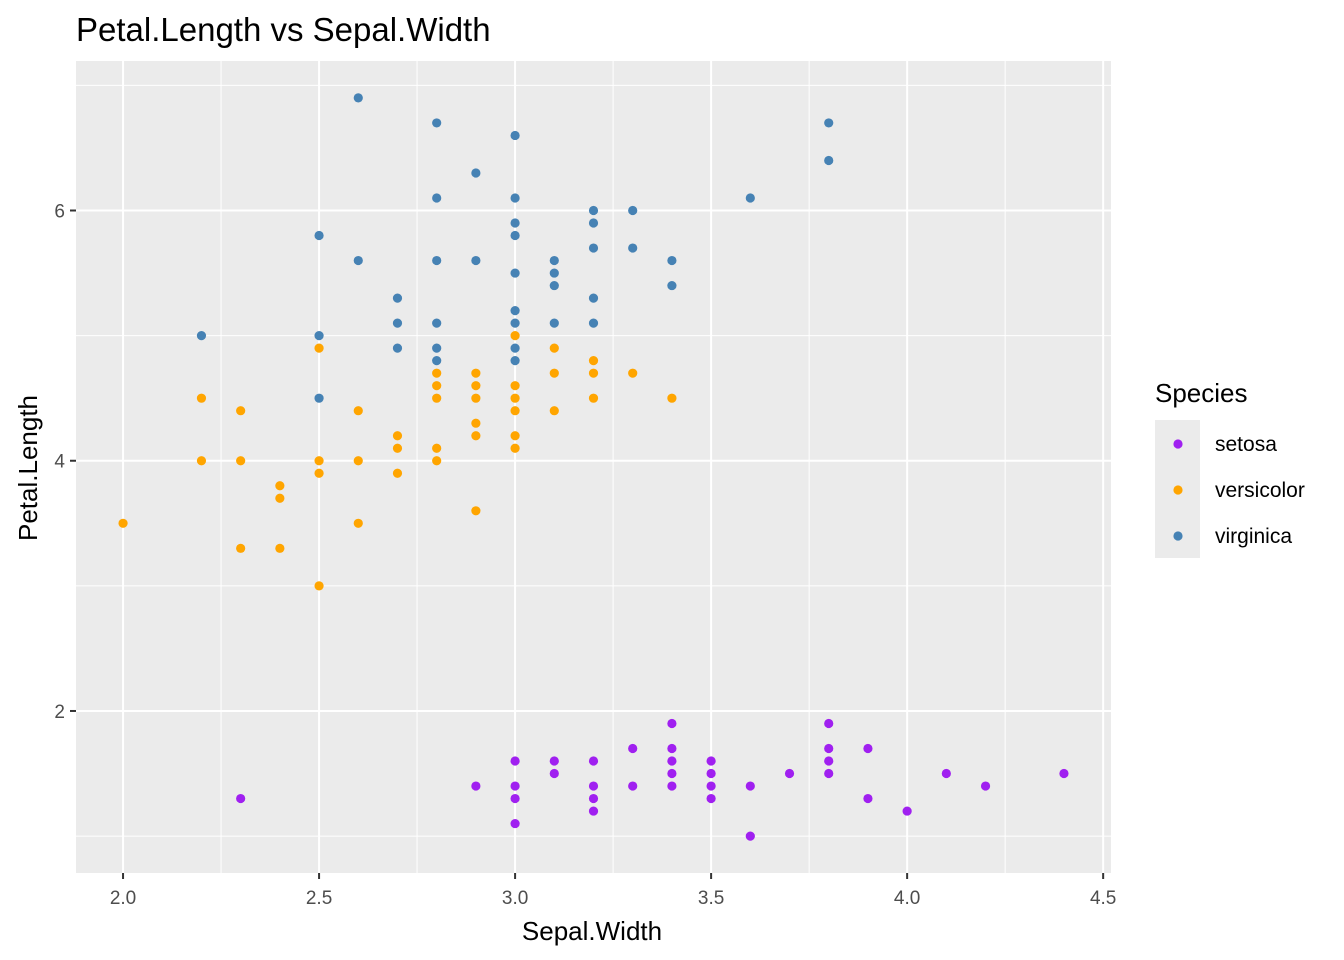 The image size is (1344, 960). I want to click on y-tick-label: 4, so click(59, 462).